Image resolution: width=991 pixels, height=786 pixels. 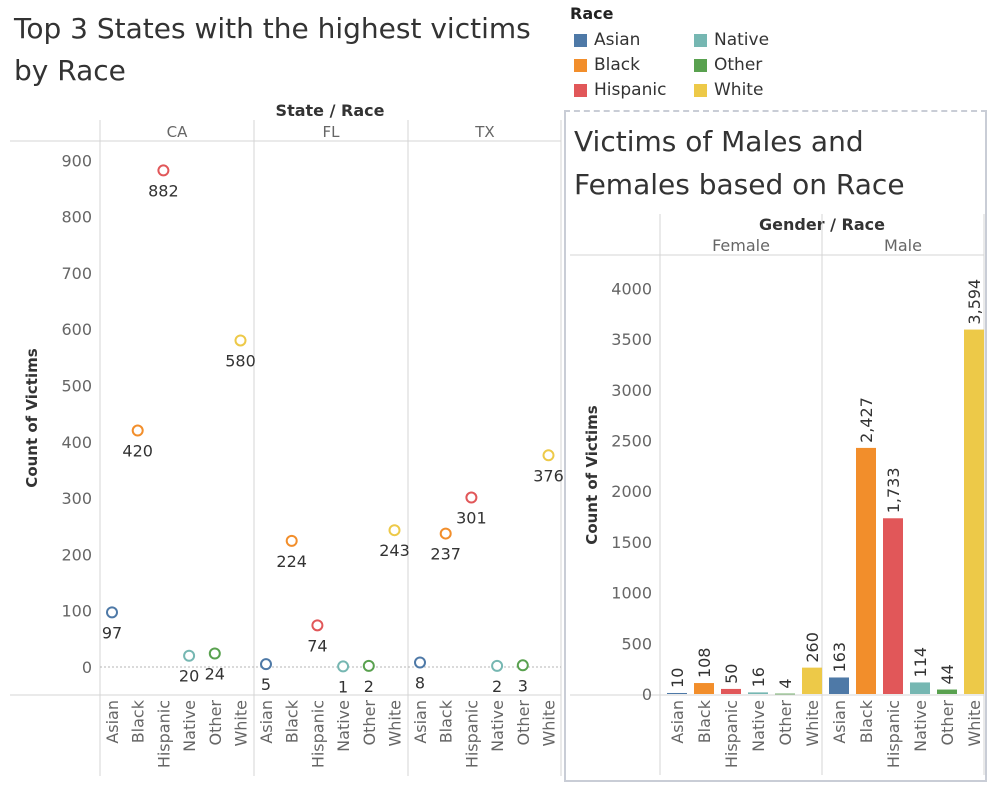 I want to click on data-label: 74, so click(x=317, y=645).